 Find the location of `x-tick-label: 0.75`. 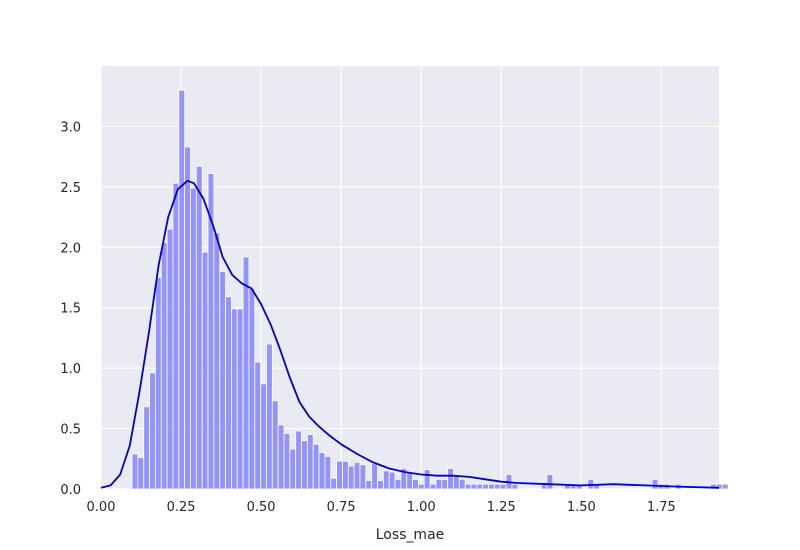

x-tick-label: 0.75 is located at coordinates (341, 507).